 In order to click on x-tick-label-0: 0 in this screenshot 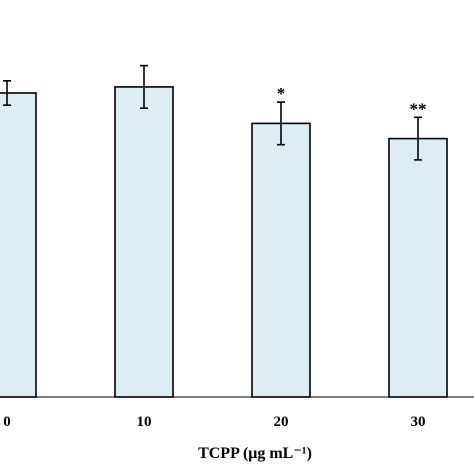, I will do `click(7, 422)`.